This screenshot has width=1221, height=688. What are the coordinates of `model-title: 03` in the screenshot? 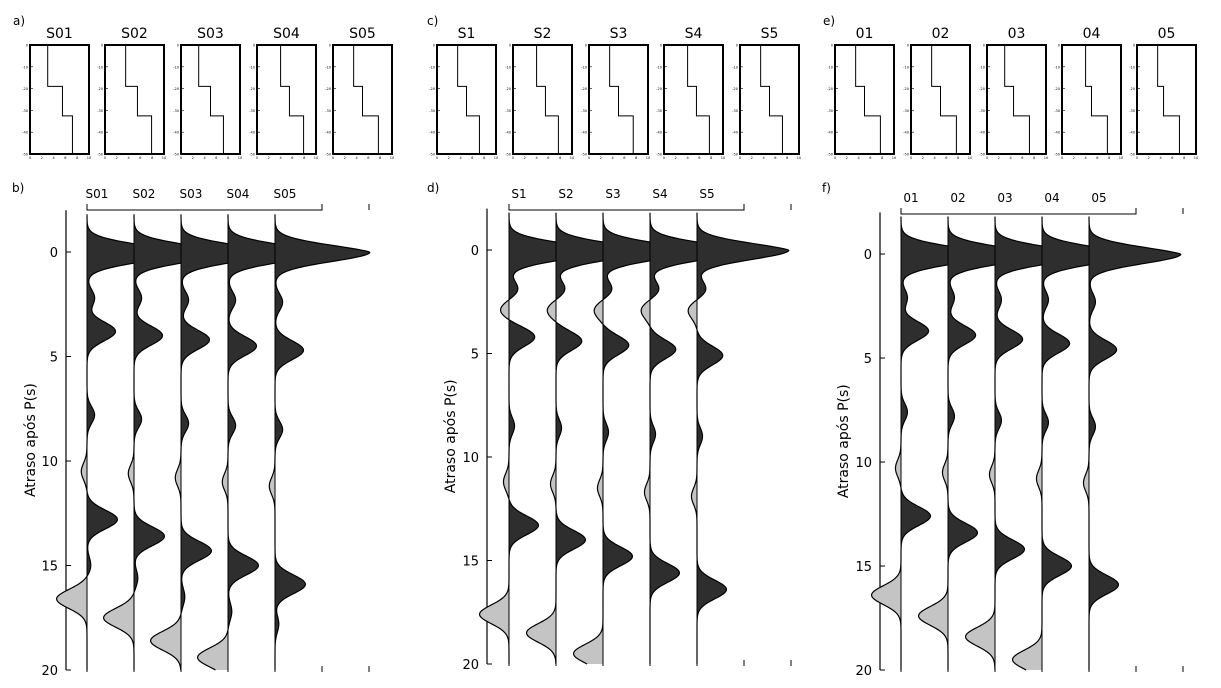 It's located at (1017, 34).